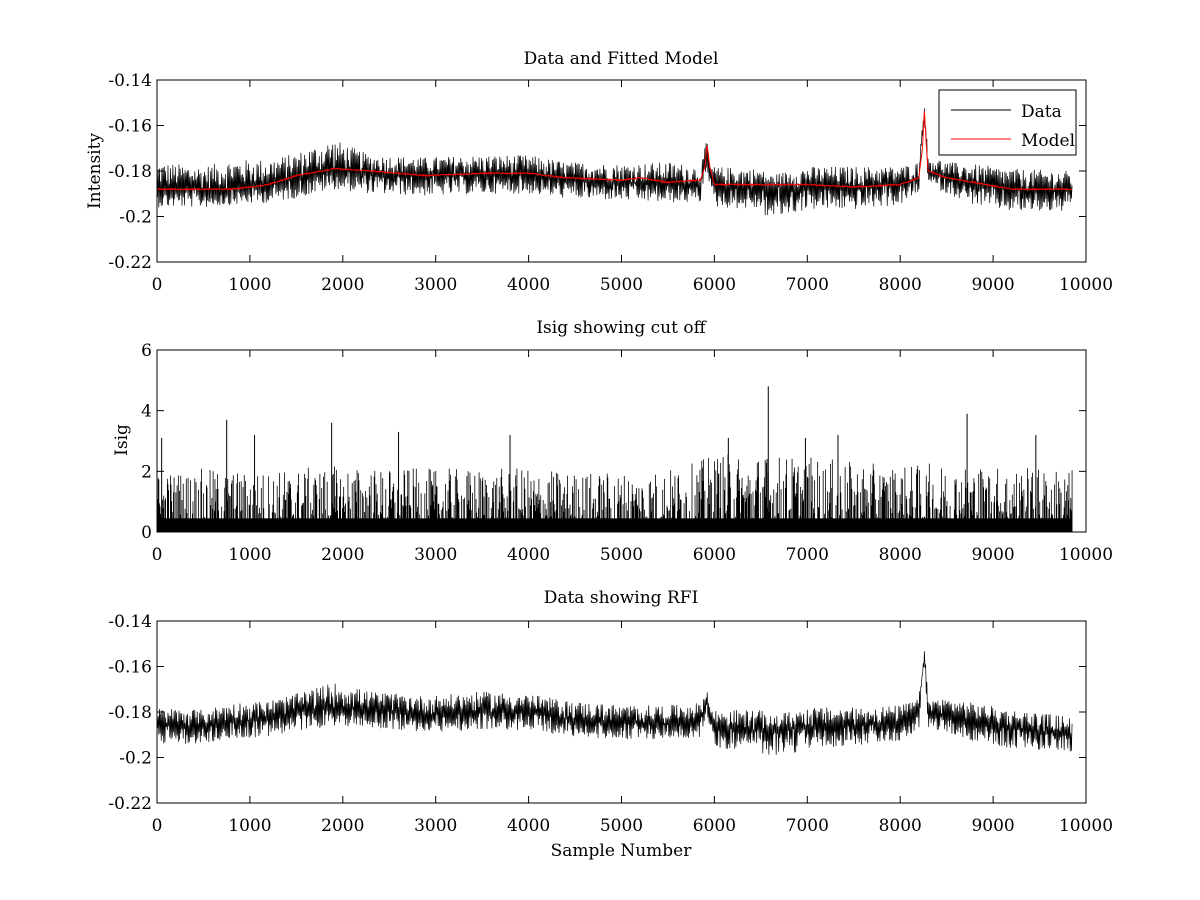 This screenshot has height=900, width=1200. Describe the element at coordinates (1041, 112) in the screenshot. I see `legend-data-label: Data` at that location.